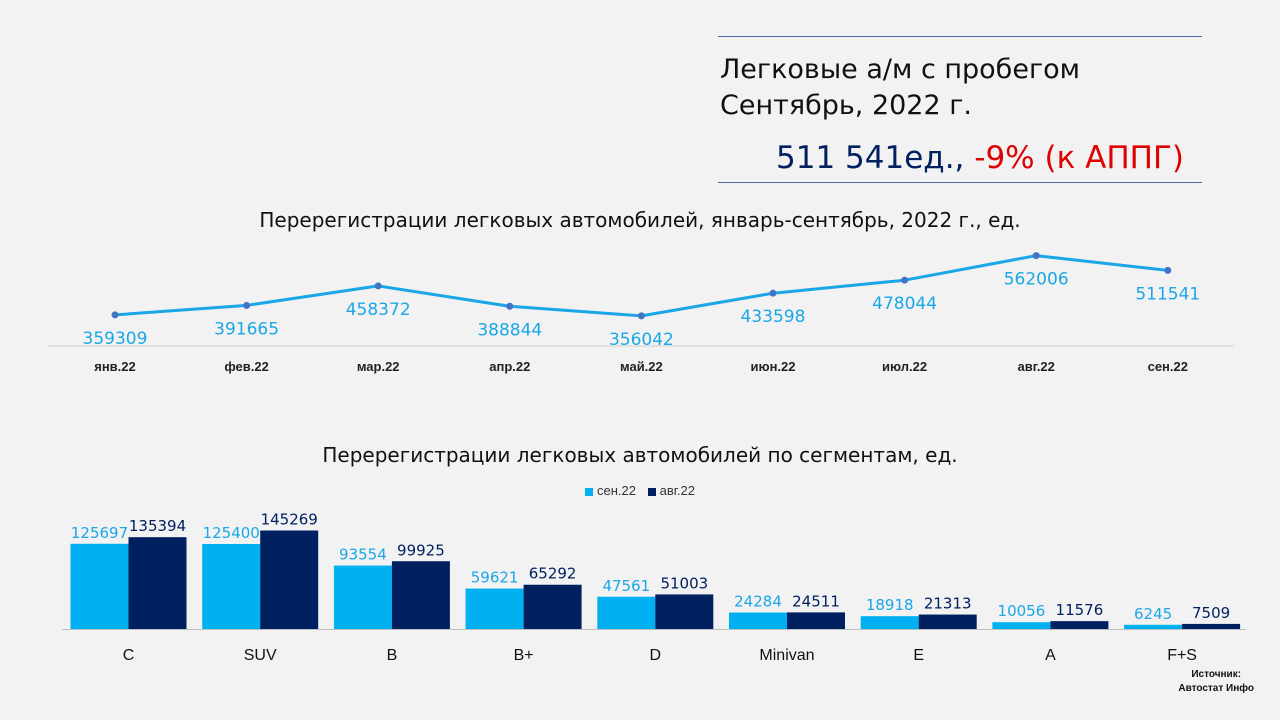 Image resolution: width=1280 pixels, height=720 pixels. I want to click on line-category-label: авг.22, so click(1035, 366).